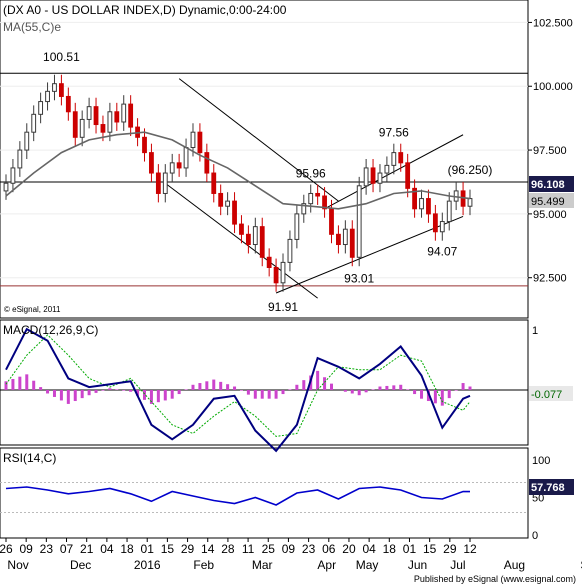  I want to click on month-label: Jun, so click(417, 565).